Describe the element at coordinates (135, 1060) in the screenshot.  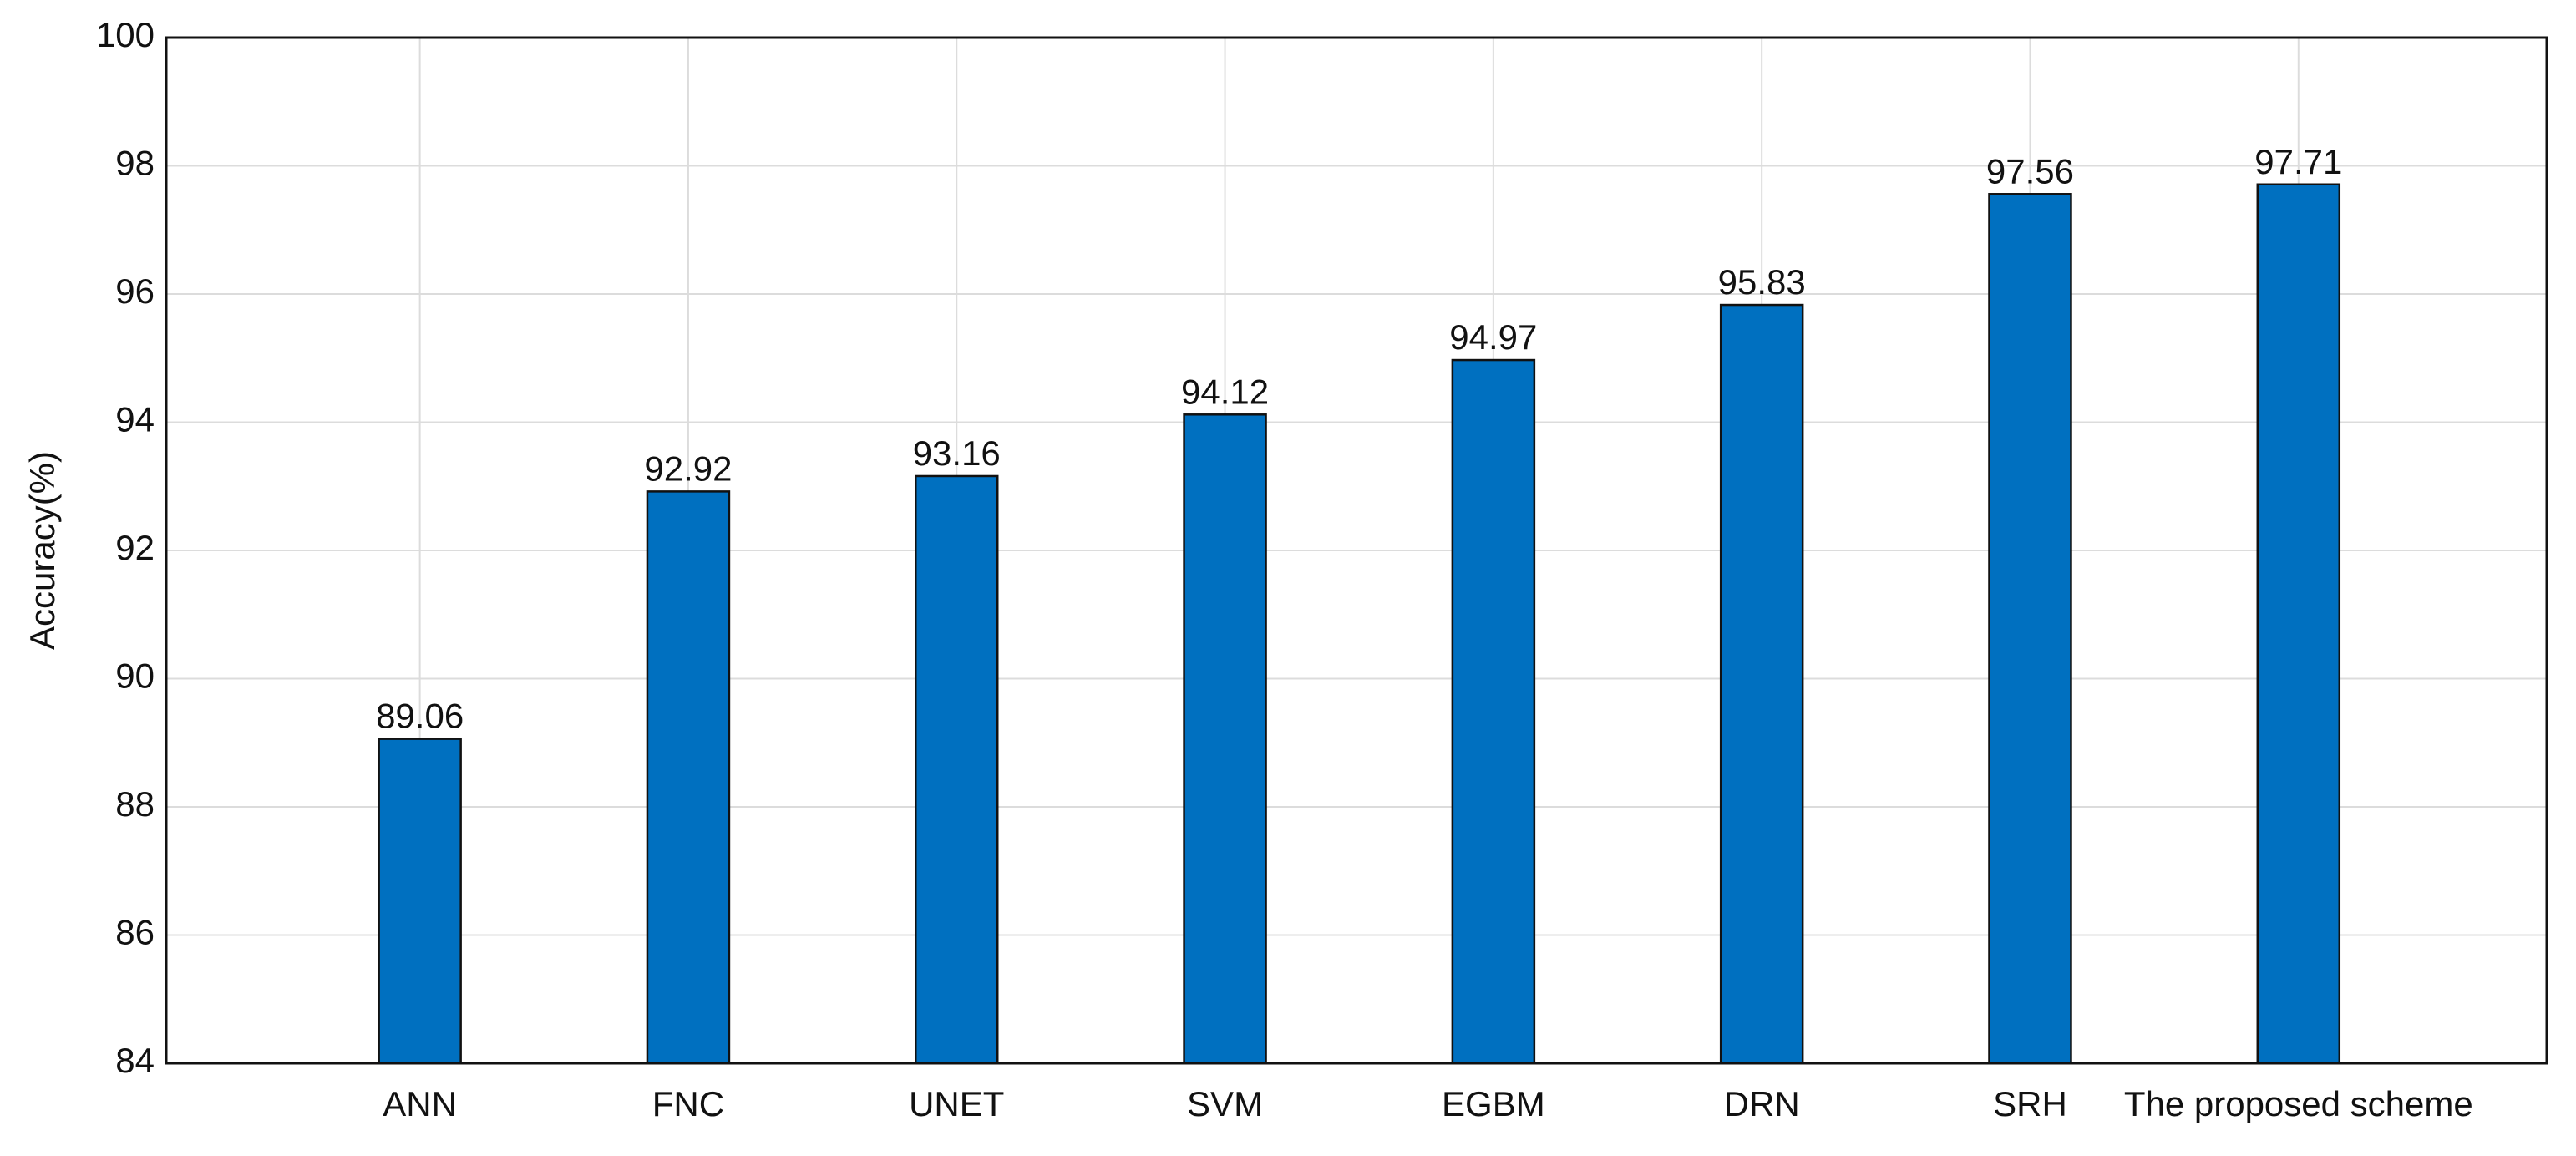
I see `y-tick-label: 84` at that location.